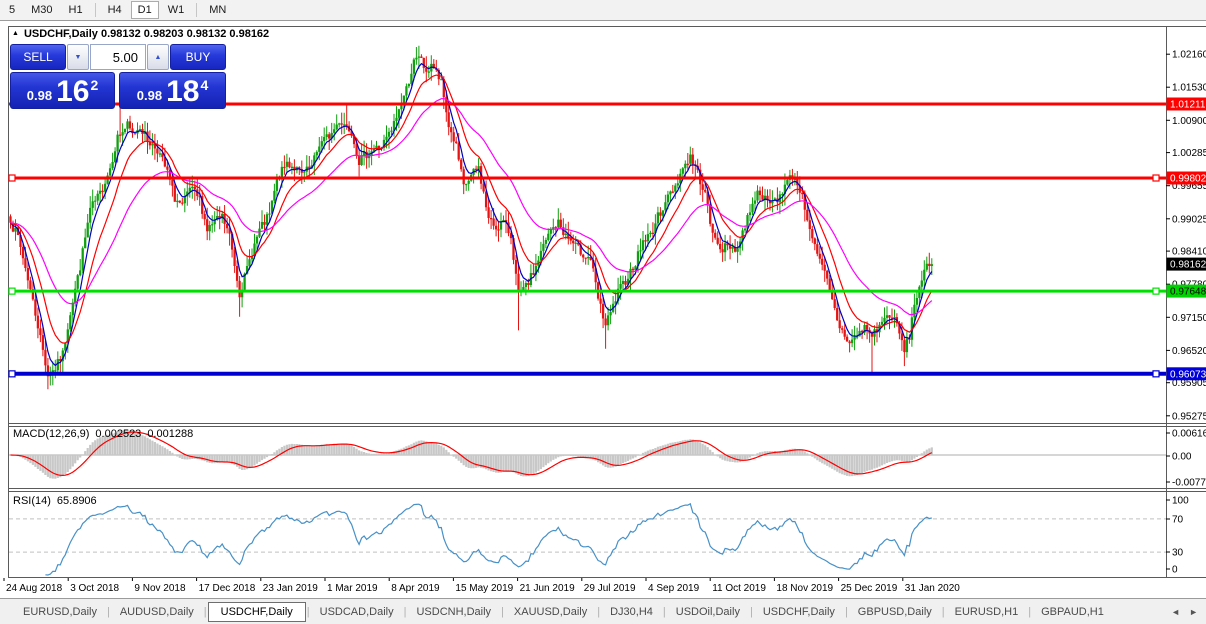  What do you see at coordinates (1176, 611) in the screenshot?
I see `tabs-scroll-left-icon: ◄` at bounding box center [1176, 611].